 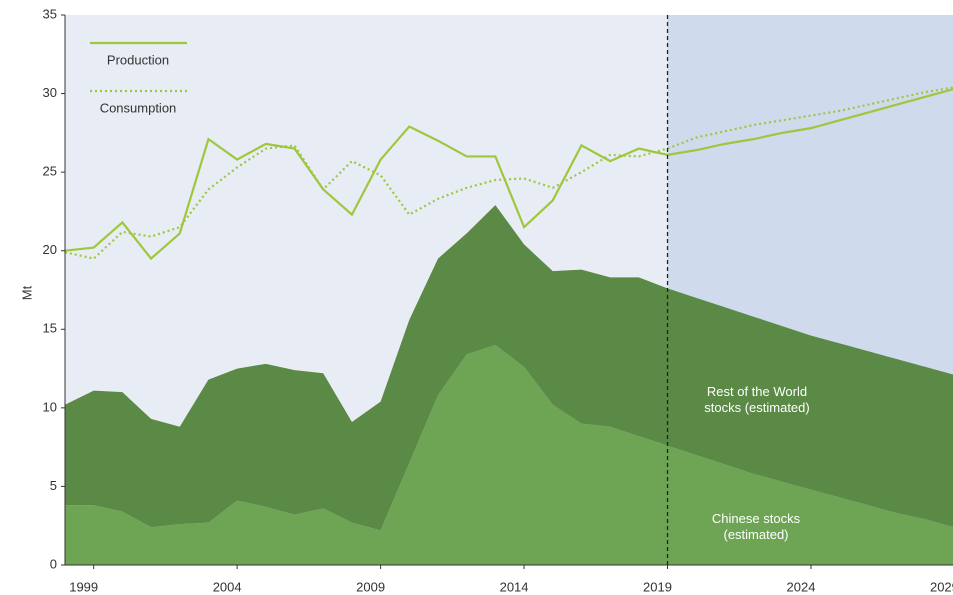 I want to click on y-tick-label: 20, so click(x=50, y=249).